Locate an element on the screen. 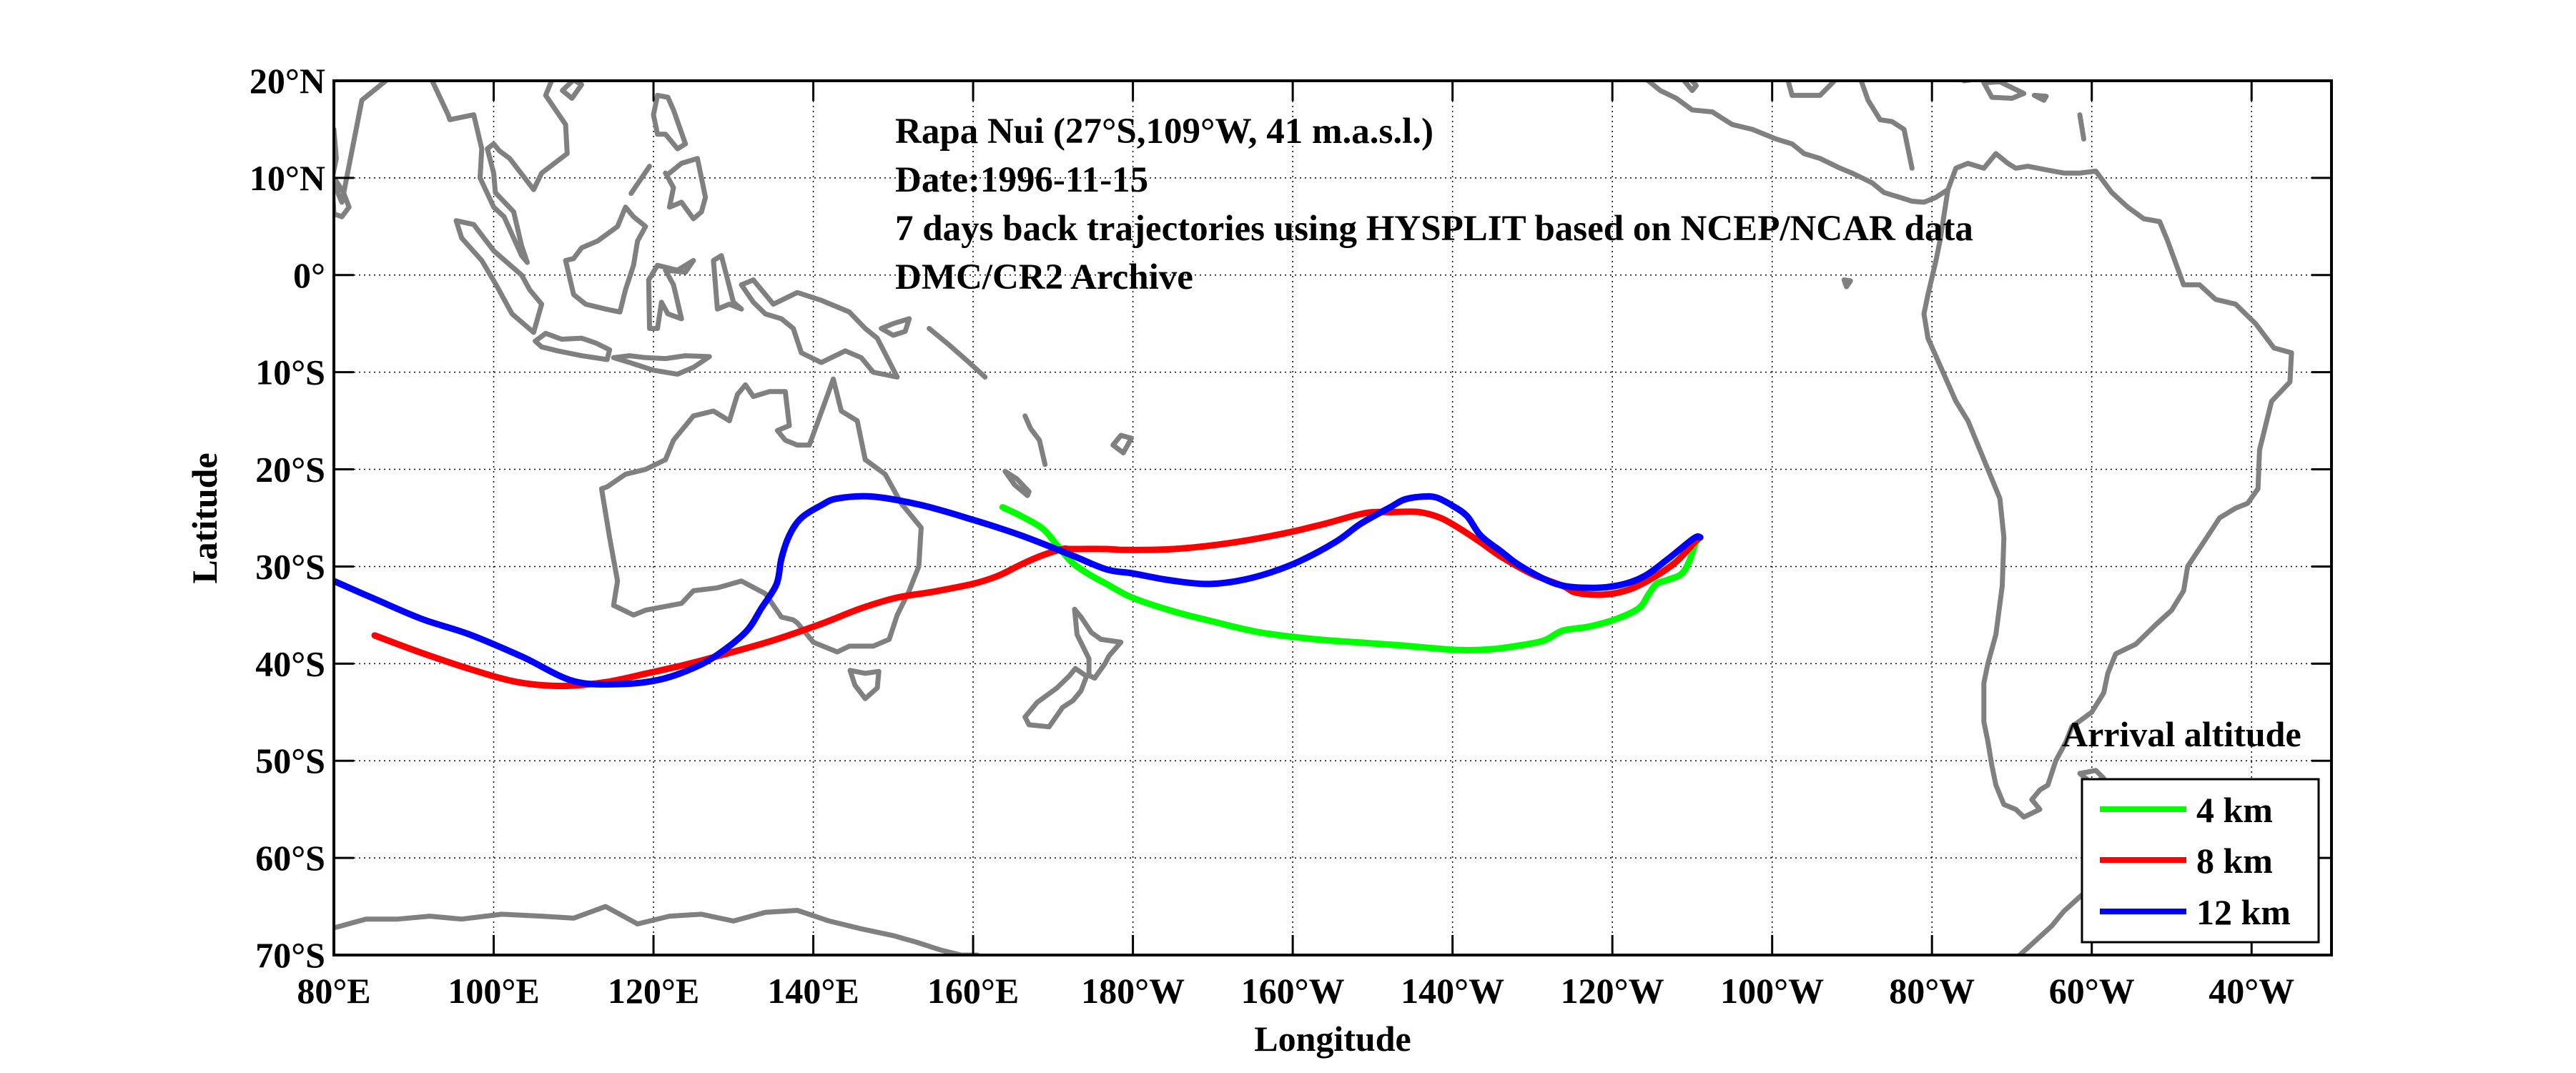 The image size is (2576, 1073). y-tick-label: 60°S is located at coordinates (290, 858).